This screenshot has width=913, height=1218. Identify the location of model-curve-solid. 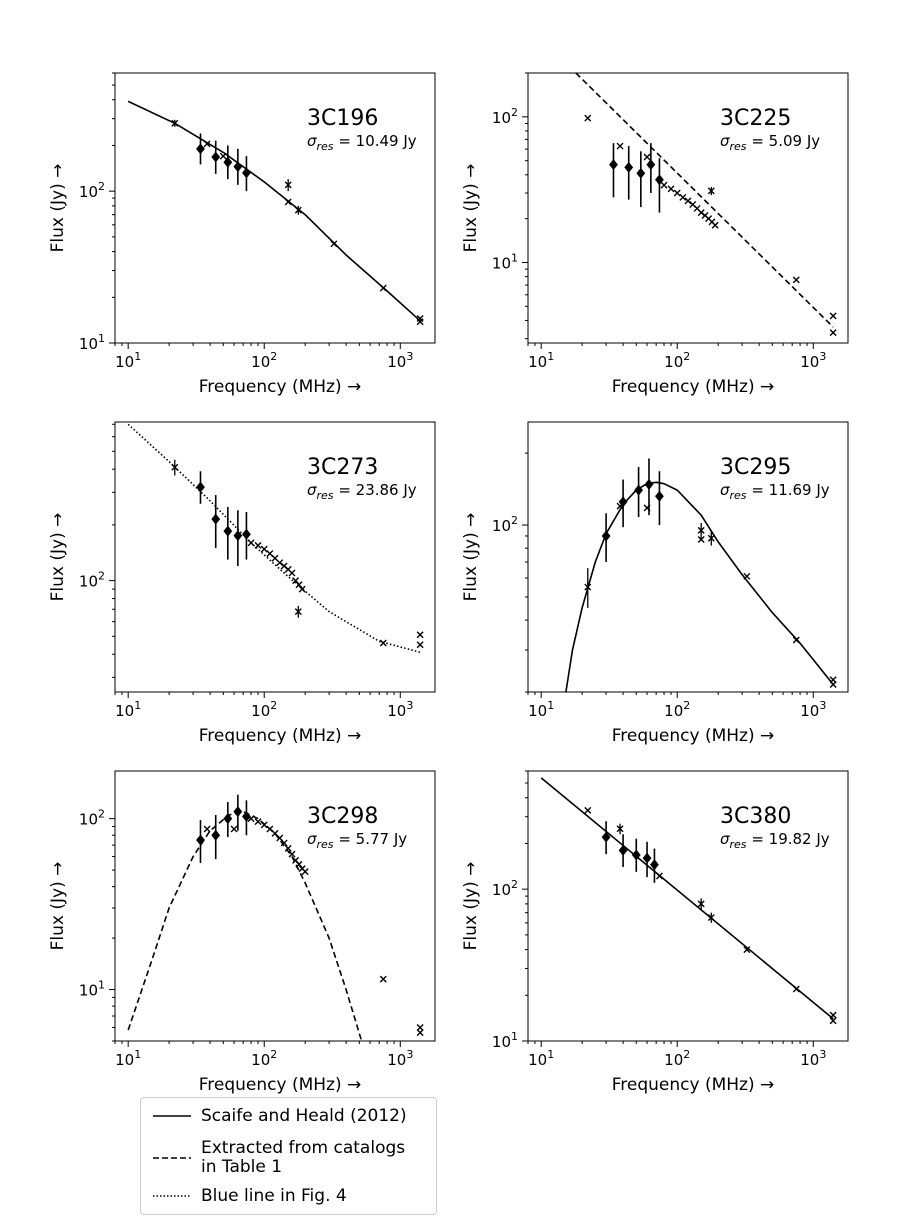
(699, 586).